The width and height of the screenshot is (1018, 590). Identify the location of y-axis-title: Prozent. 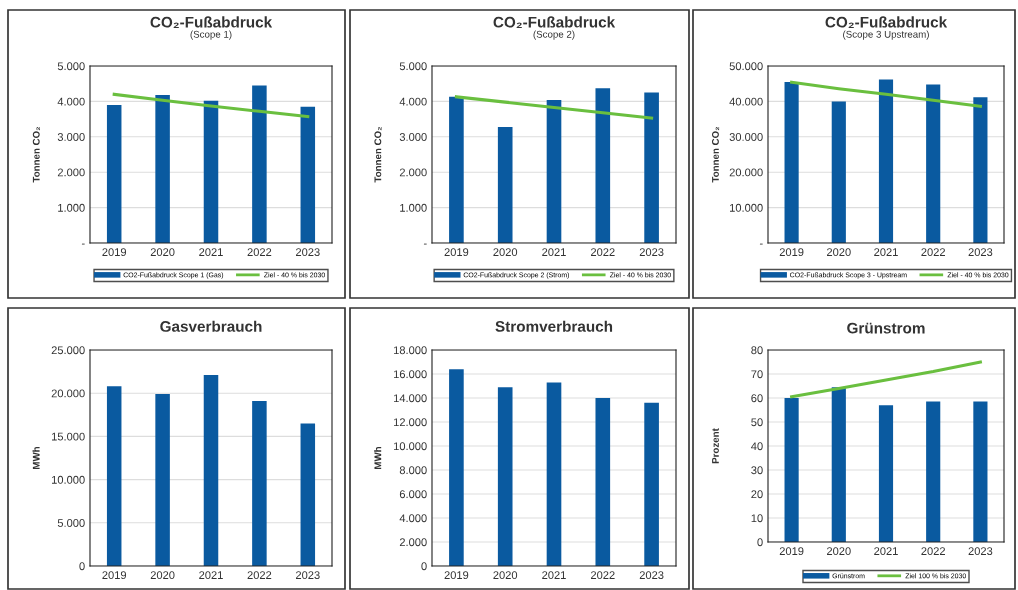
(715, 446).